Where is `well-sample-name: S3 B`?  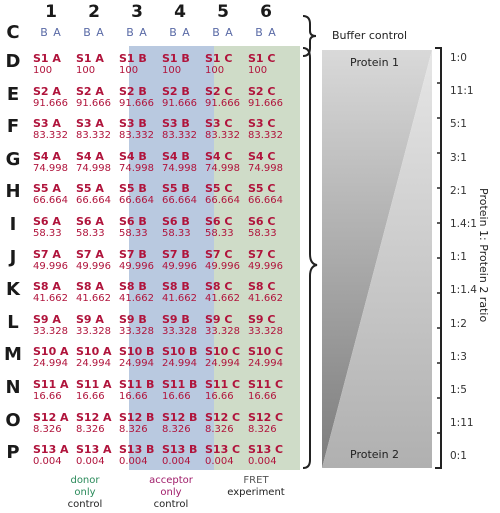
well-sample-name: S3 B is located at coordinates (176, 124).